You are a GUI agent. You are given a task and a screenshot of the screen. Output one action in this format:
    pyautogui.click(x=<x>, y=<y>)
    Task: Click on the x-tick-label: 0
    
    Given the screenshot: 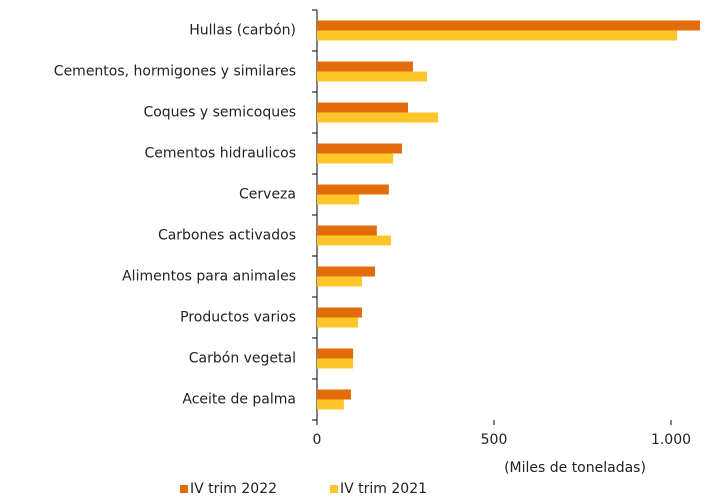 What is the action you would take?
    pyautogui.click(x=317, y=440)
    